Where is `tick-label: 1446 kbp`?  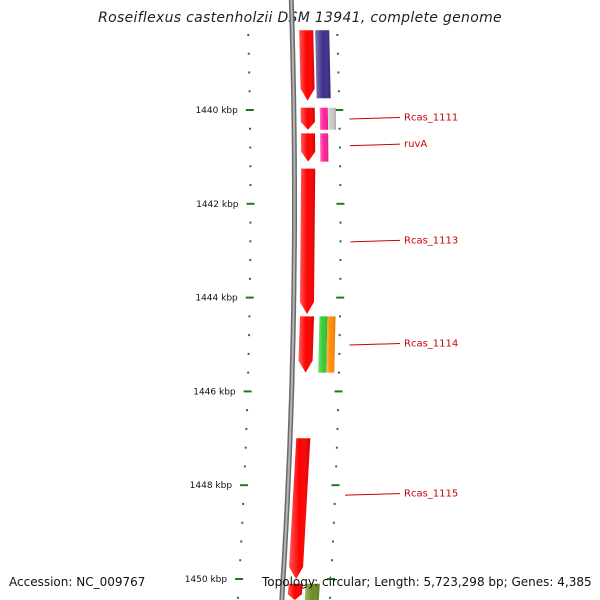
tick-label: 1446 kbp is located at coordinates (214, 392).